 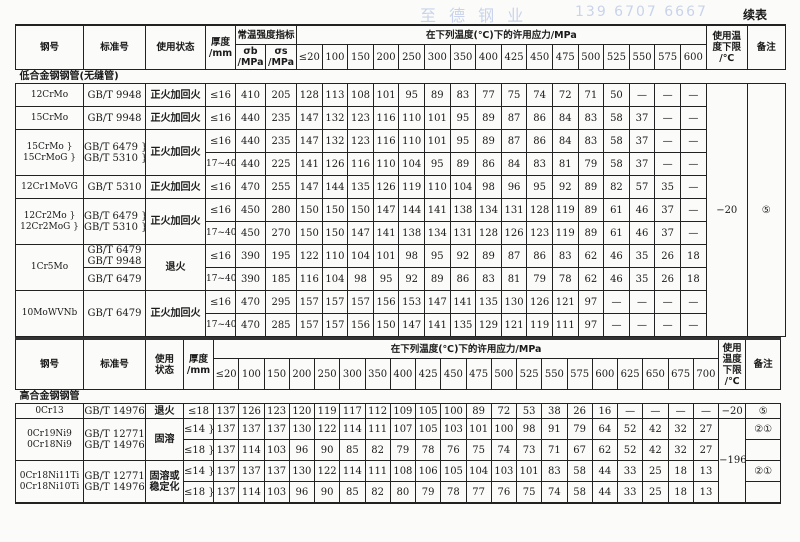 I want to click on header-limit-line: 下限, so click(x=732, y=370).